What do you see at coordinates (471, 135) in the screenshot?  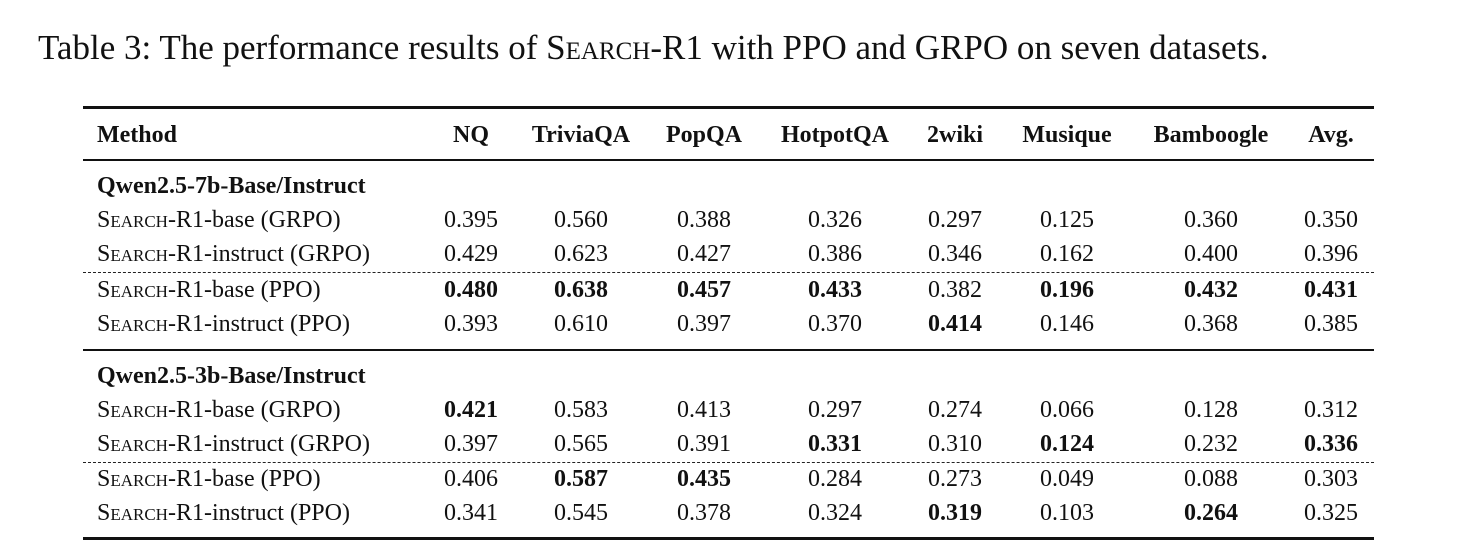 I see `column-header-nq: NQ` at bounding box center [471, 135].